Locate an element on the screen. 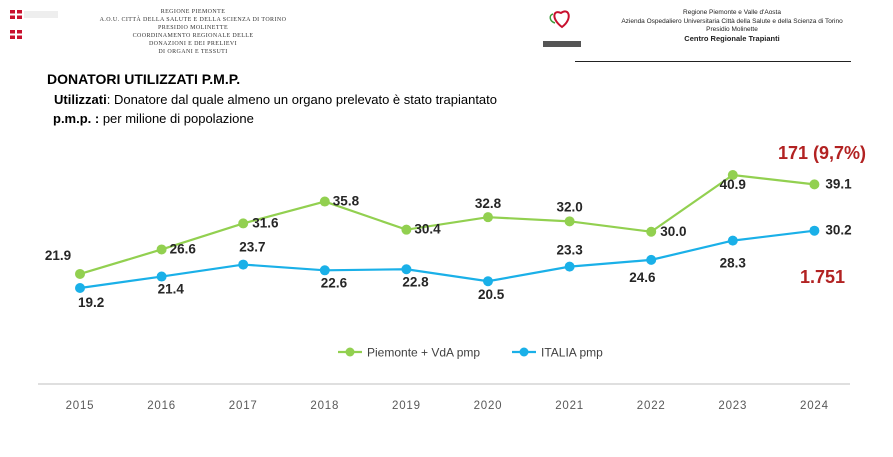 This screenshot has width=893, height=457. legend-label: Piemonte + VdA pmp is located at coordinates (423, 353).